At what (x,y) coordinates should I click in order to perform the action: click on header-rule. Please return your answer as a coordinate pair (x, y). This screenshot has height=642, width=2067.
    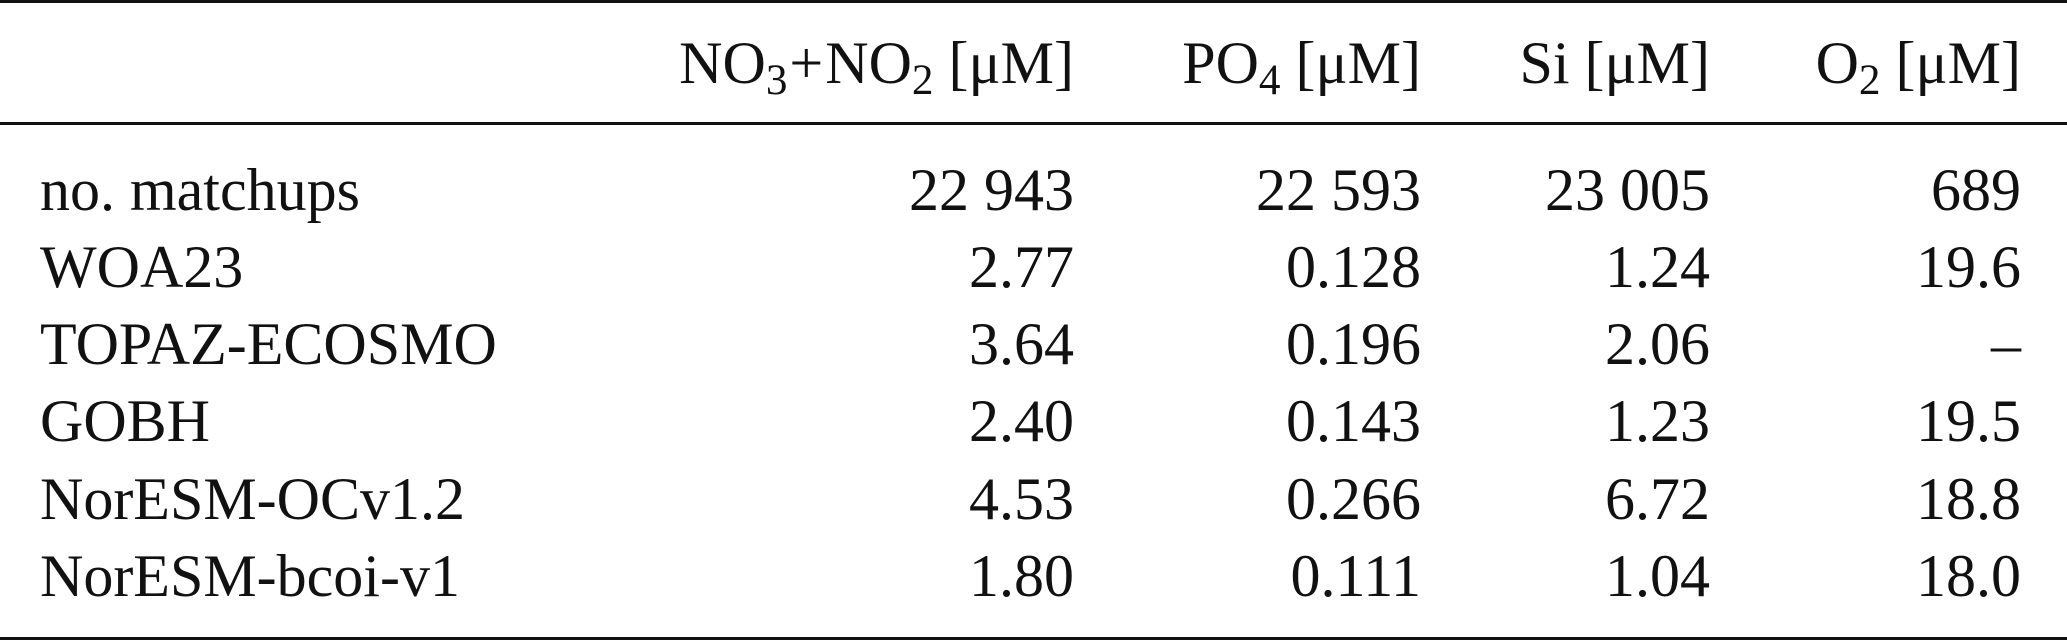
    Looking at the image, I should click on (1033, 123).